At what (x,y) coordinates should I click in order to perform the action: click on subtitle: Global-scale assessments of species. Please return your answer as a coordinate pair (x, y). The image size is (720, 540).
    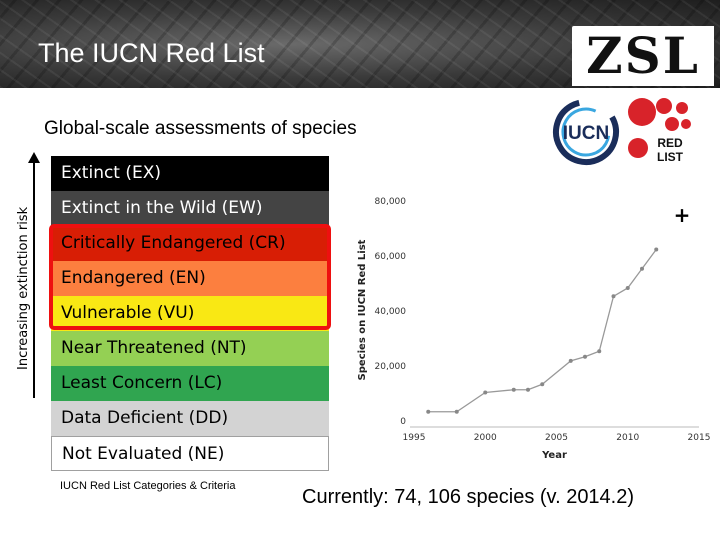
    Looking at the image, I should click on (200, 128).